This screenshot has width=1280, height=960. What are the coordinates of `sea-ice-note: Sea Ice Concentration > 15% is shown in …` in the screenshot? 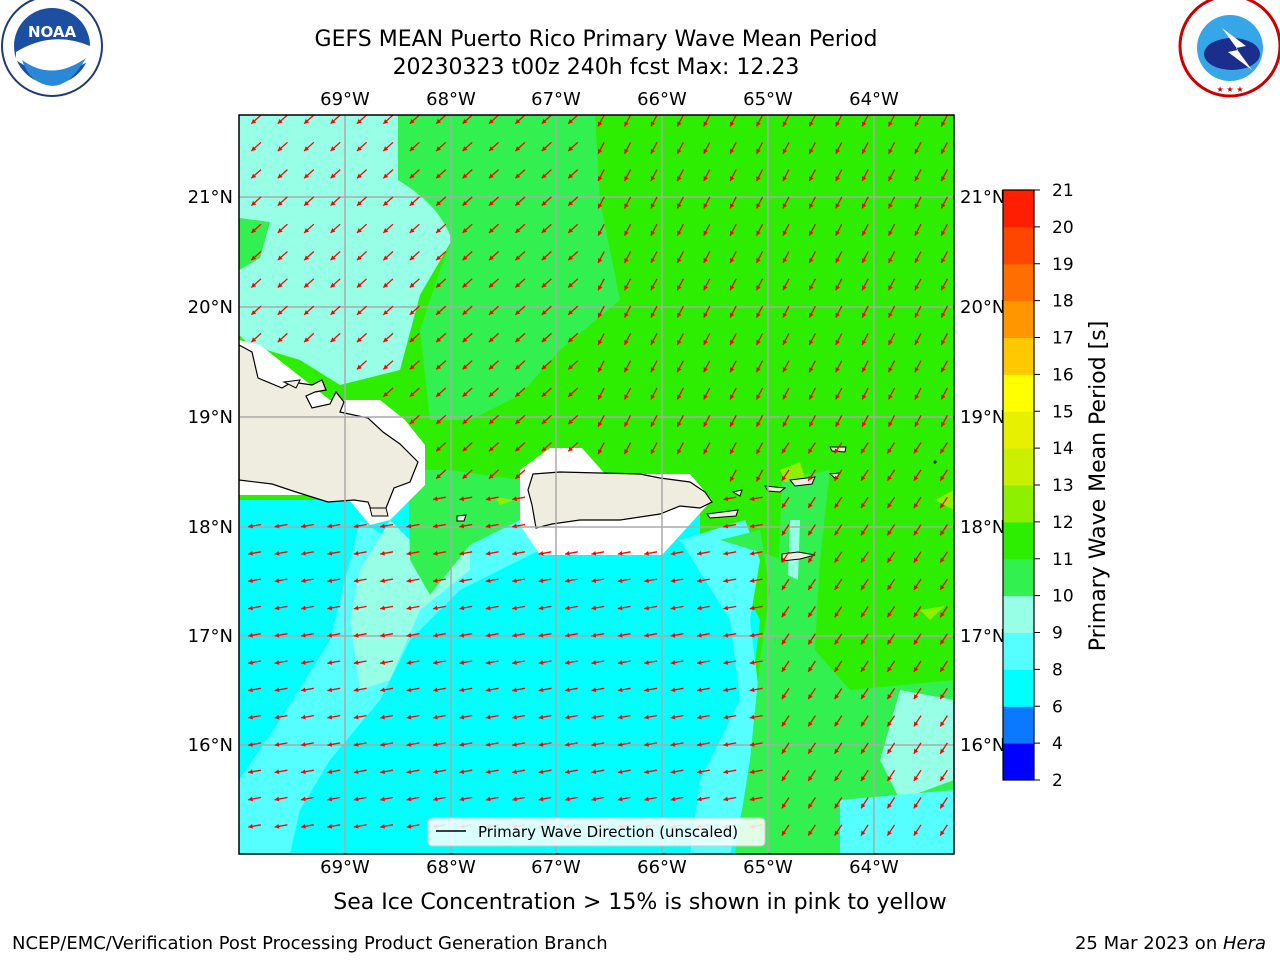 It's located at (640, 902).